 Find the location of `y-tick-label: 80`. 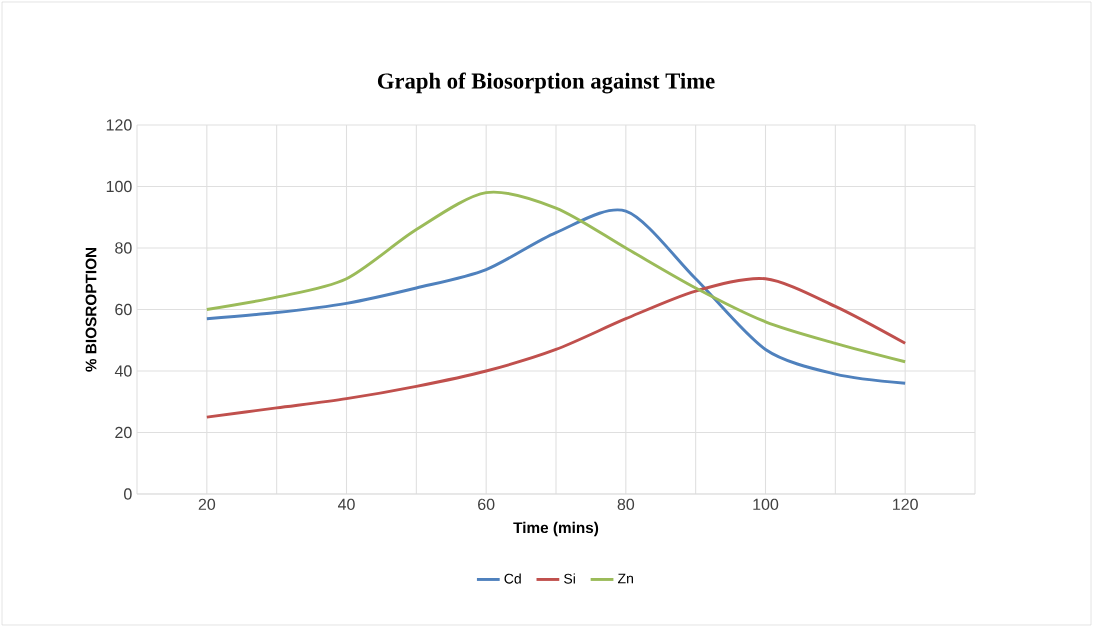

y-tick-label: 80 is located at coordinates (123, 248).